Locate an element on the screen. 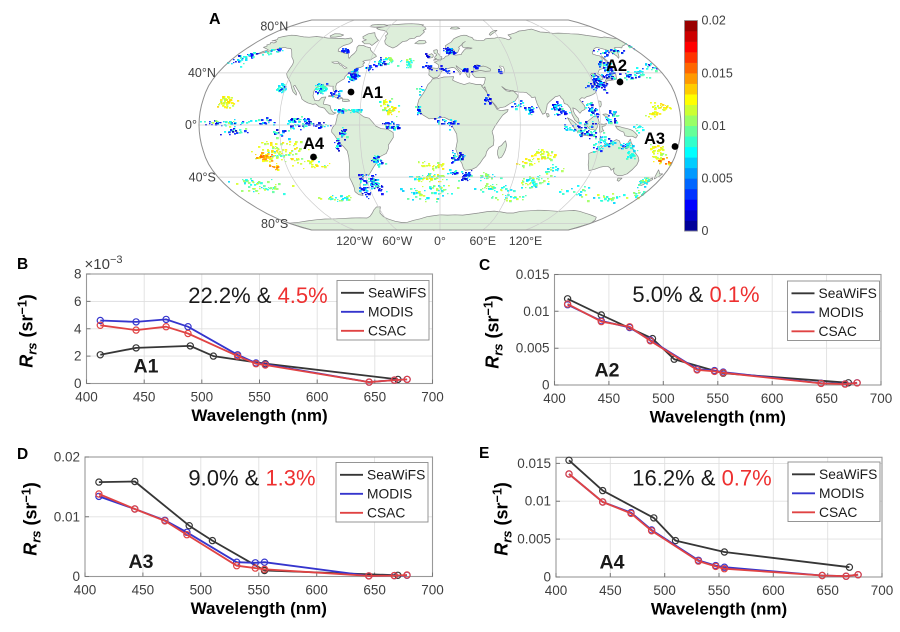 This screenshot has height=632, width=900. svg-text: 60°W is located at coordinates (397, 241).